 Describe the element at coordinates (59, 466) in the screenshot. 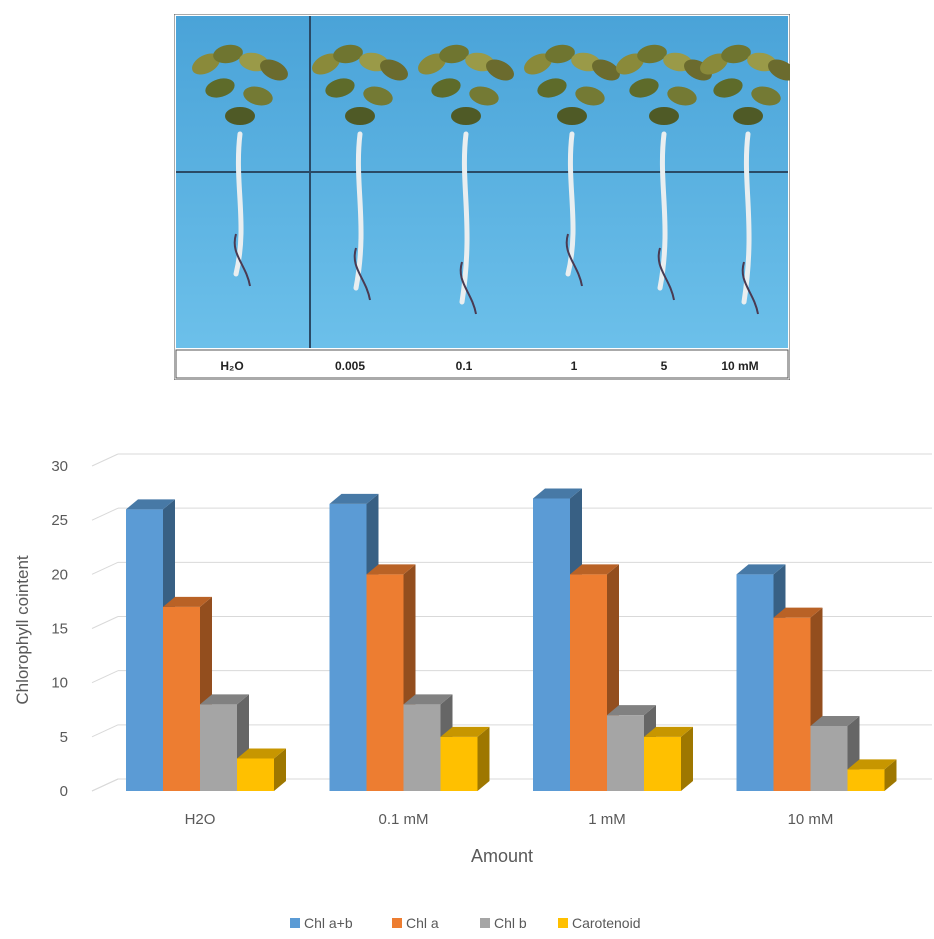

I see `y-tick-label: 30` at that location.